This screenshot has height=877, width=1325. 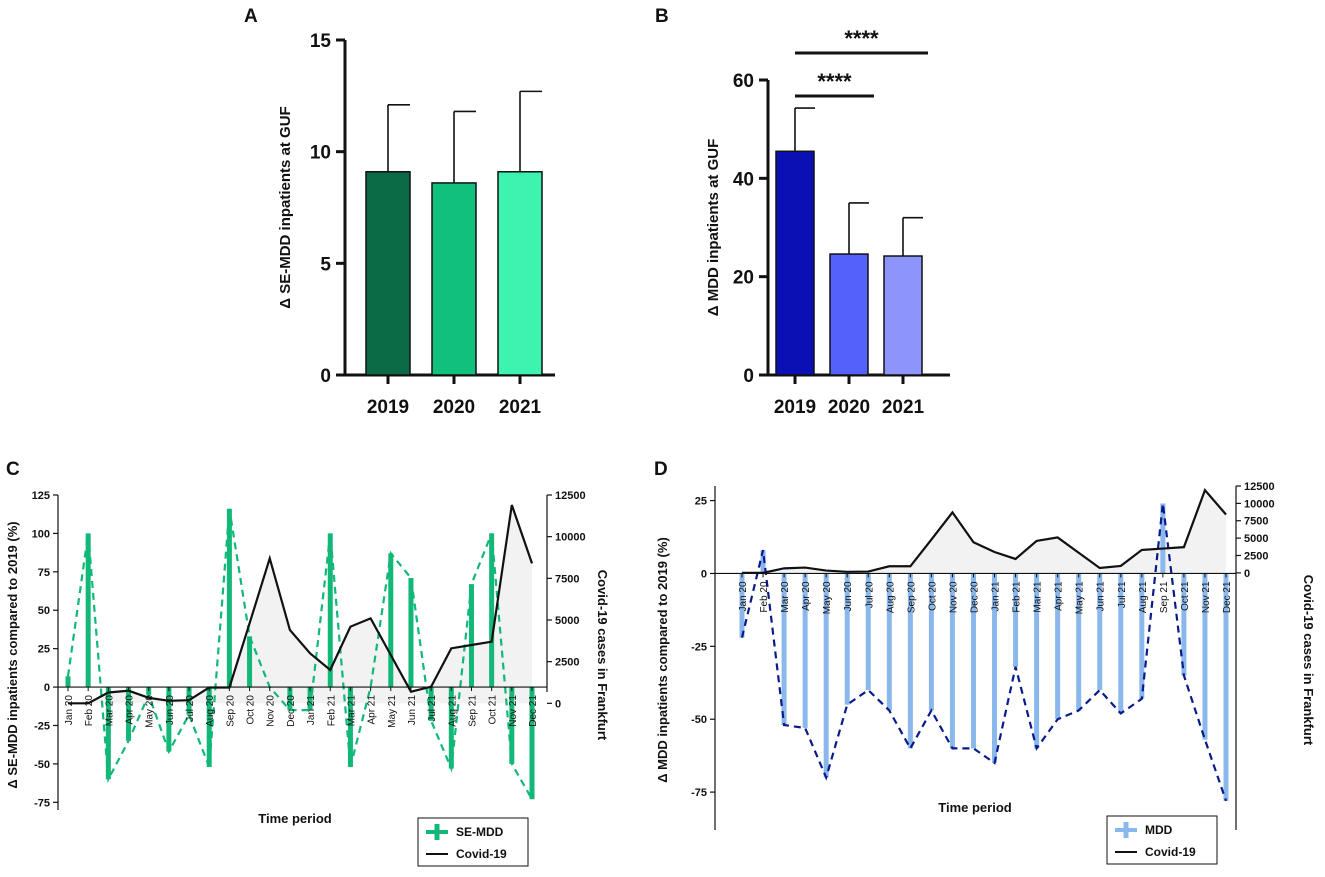 What do you see at coordinates (520, 407) in the screenshot?
I see `x-tick-label: 2021` at bounding box center [520, 407].